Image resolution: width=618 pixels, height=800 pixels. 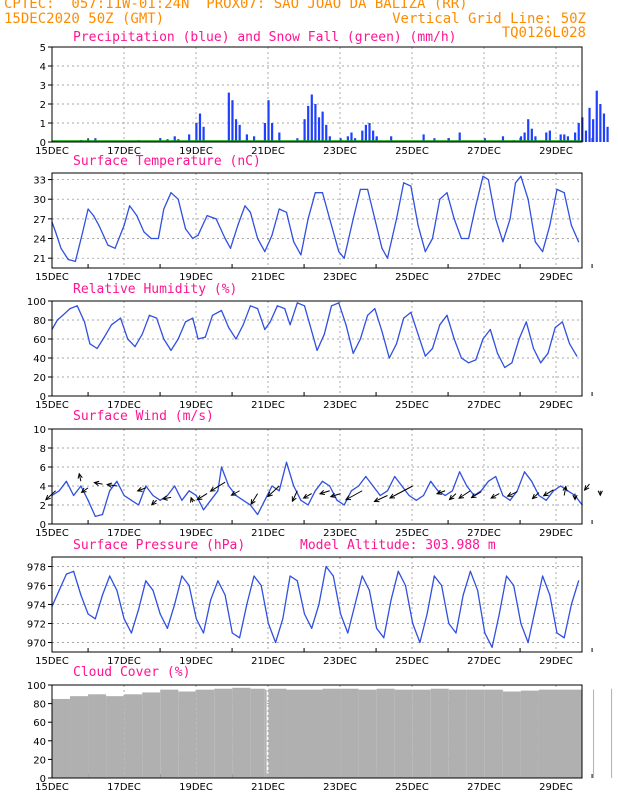 What do you see at coordinates (412, 277) in the screenshot?
I see `x-tick-label: 25DEC` at bounding box center [412, 277].